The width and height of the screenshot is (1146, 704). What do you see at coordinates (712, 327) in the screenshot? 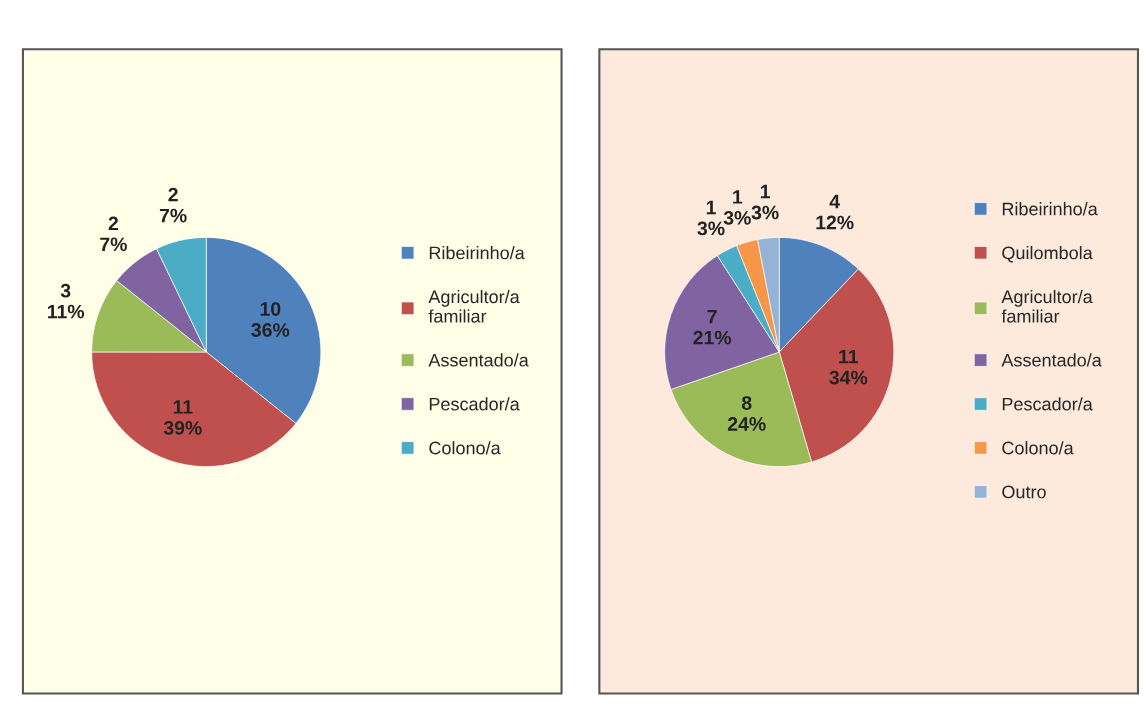
I see `data-label: 7 21%` at bounding box center [712, 327].